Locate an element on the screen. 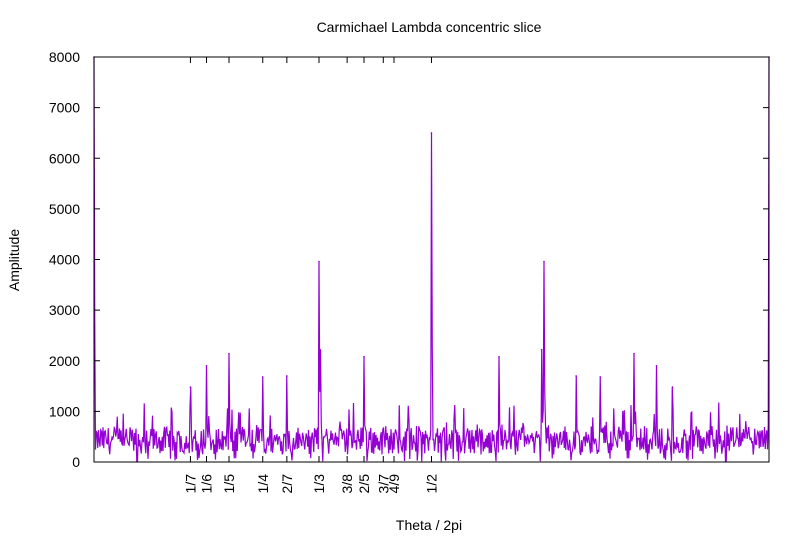 Image resolution: width=800 pixels, height=540 pixels. x-tick-label-0: 1/7 is located at coordinates (190, 484).